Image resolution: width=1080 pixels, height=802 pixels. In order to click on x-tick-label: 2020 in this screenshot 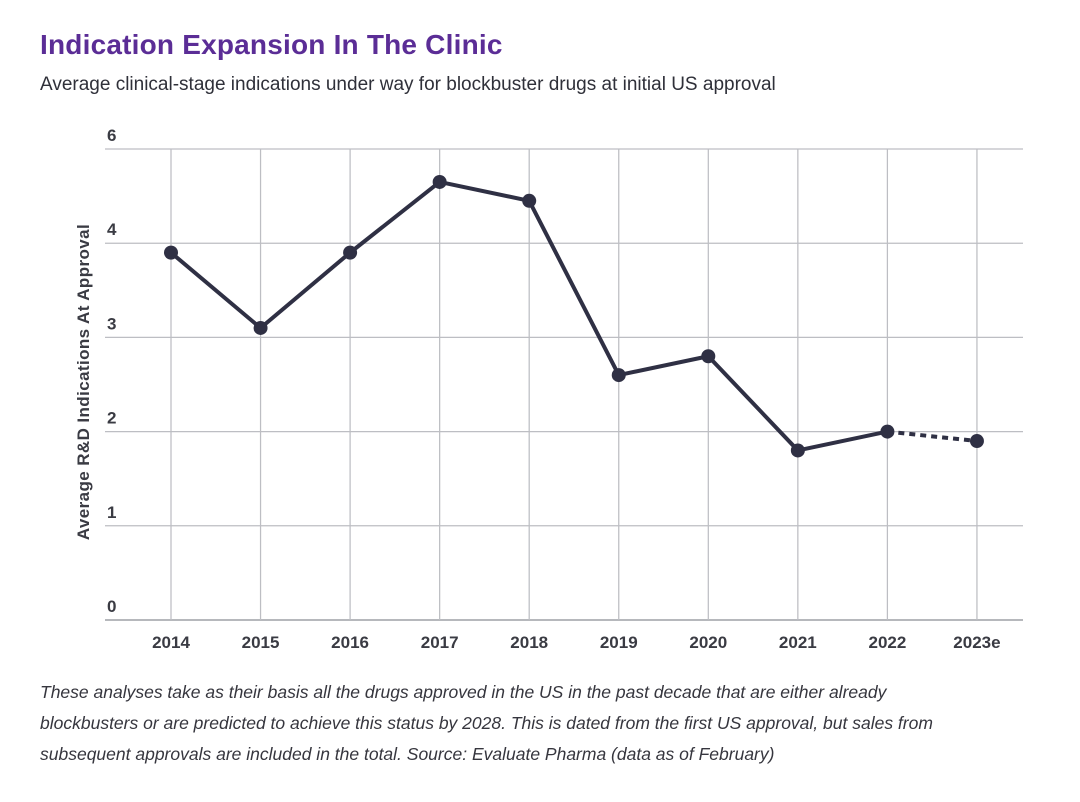, I will do `click(708, 642)`.